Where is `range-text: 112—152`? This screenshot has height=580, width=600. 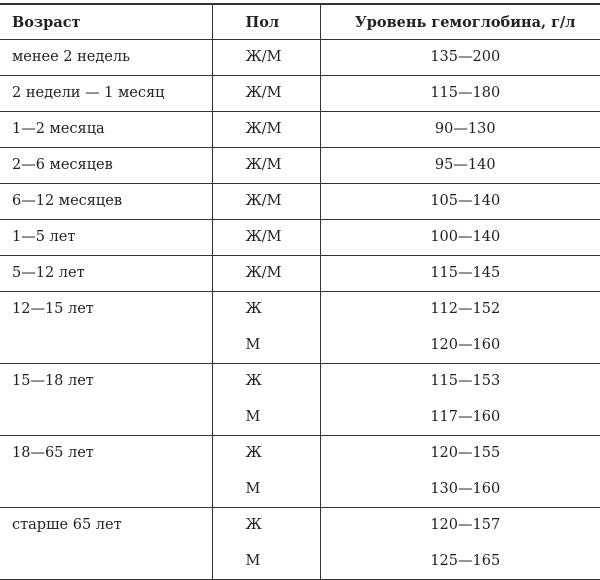 range-text: 112—152 is located at coordinates (465, 310).